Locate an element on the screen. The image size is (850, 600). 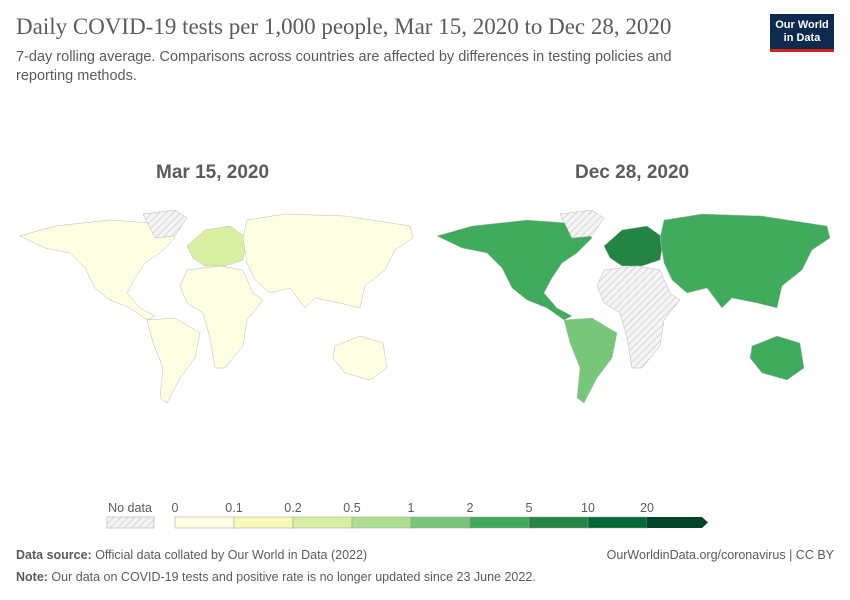
legend-tick-0: 0 is located at coordinates (175, 508).